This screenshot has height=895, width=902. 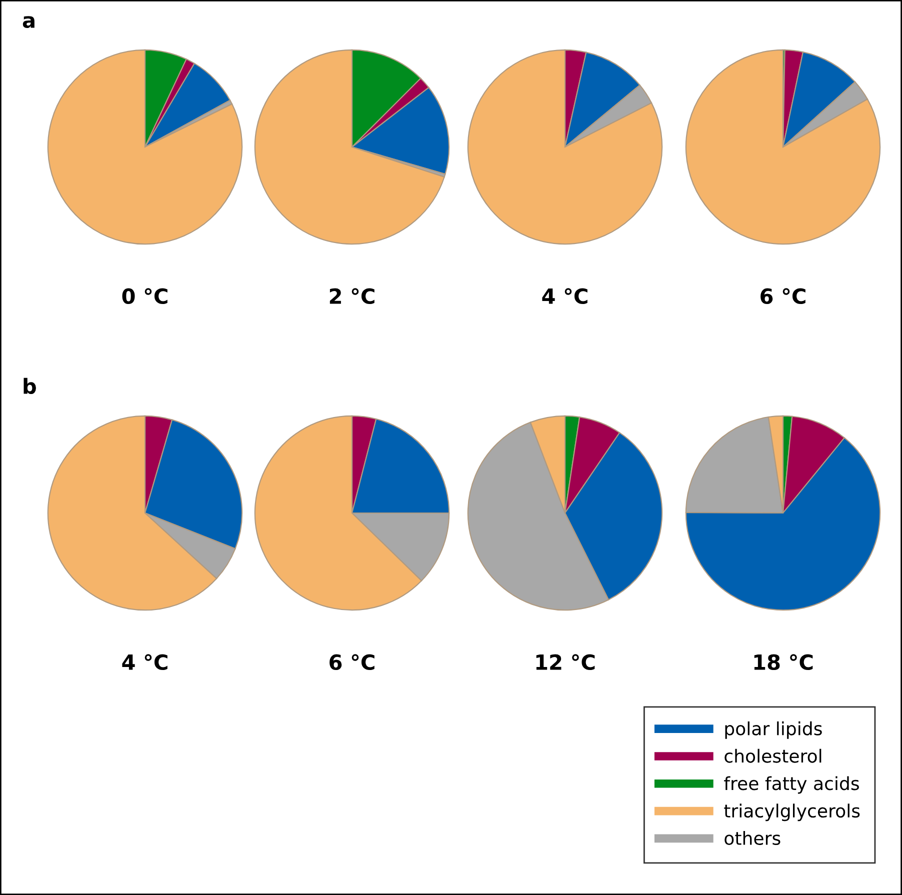 I want to click on text: a, so click(x=28, y=22).